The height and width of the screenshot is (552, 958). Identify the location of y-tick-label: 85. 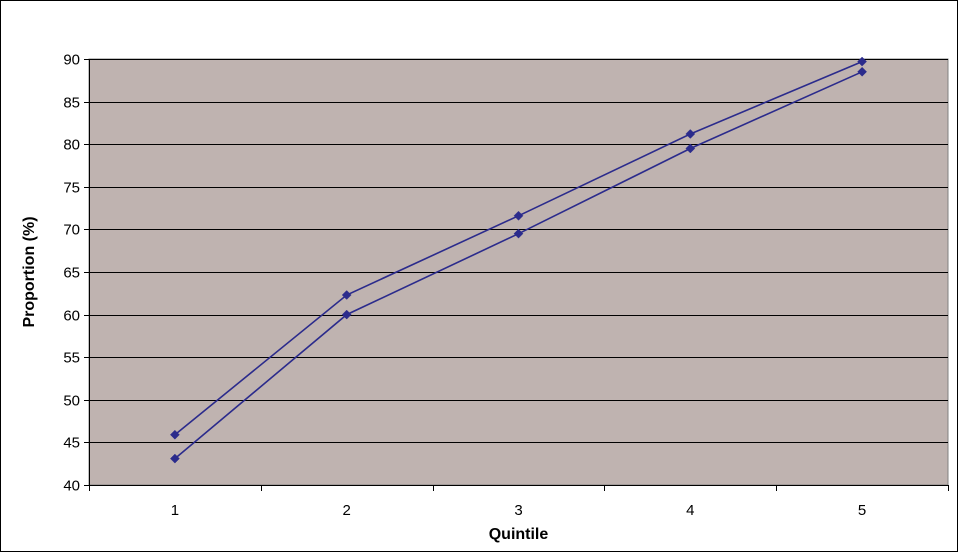
(71, 103).